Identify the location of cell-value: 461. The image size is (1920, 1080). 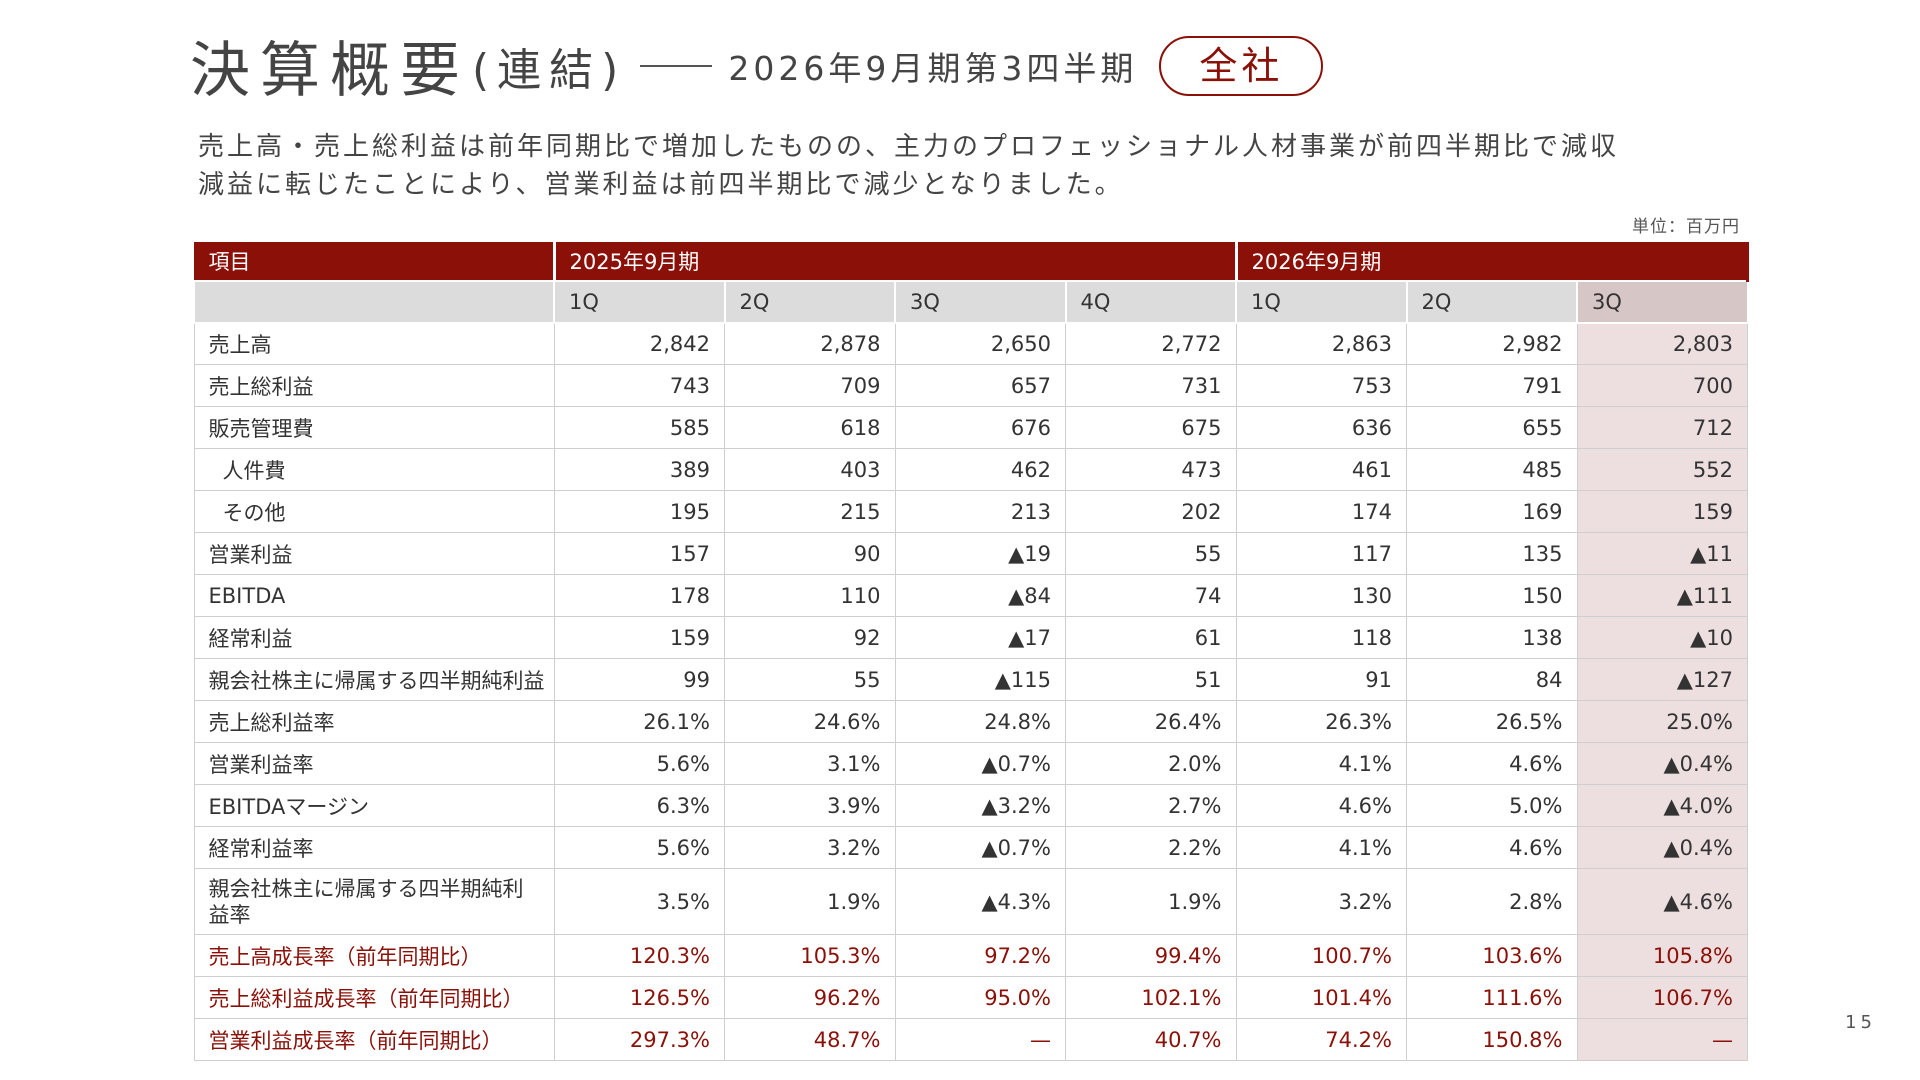
(1321, 469).